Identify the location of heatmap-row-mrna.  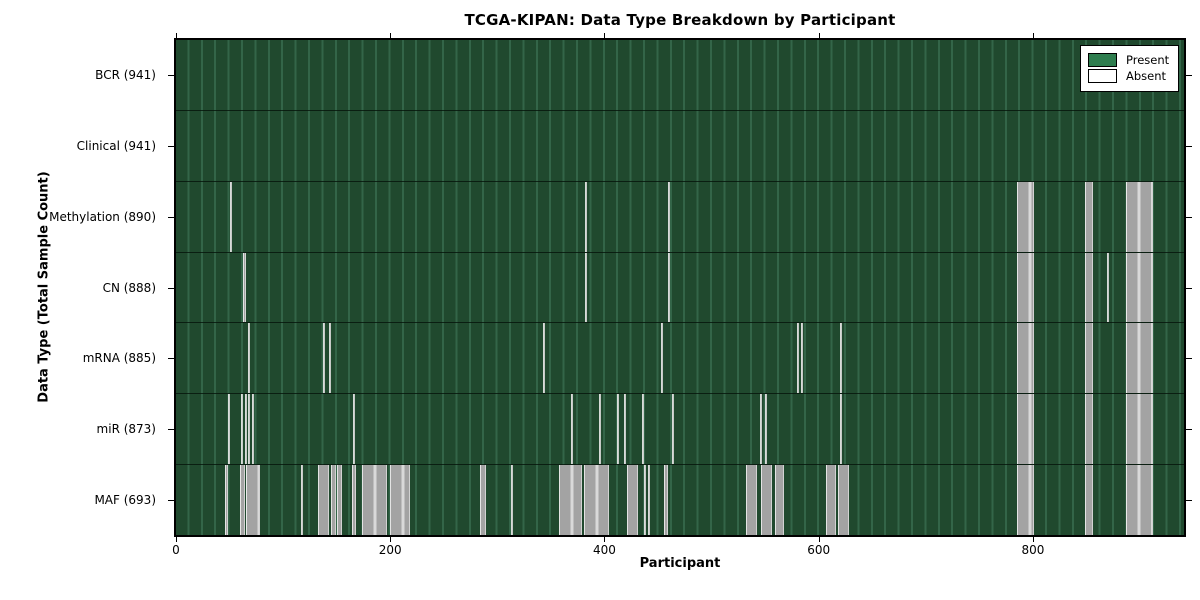
(680, 358).